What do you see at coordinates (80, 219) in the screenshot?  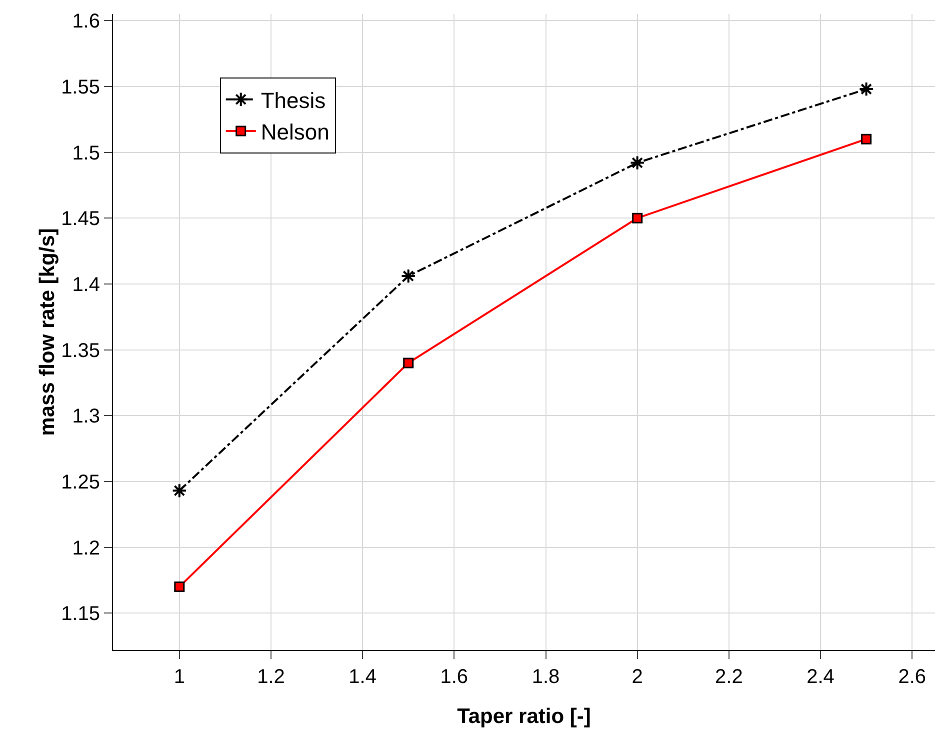 I see `y-tick-label: 1.45` at bounding box center [80, 219].